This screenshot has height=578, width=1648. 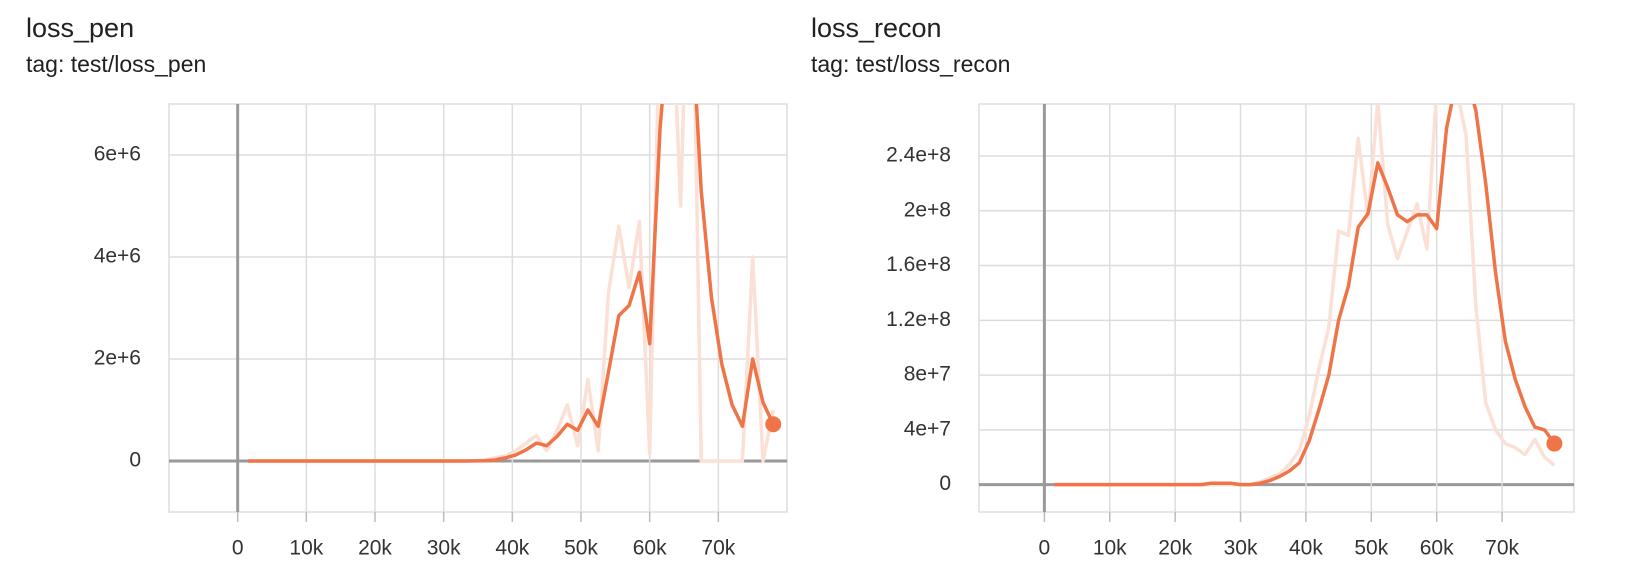 What do you see at coordinates (117, 154) in the screenshot?
I see `y-tick-label: 6e+6` at bounding box center [117, 154].